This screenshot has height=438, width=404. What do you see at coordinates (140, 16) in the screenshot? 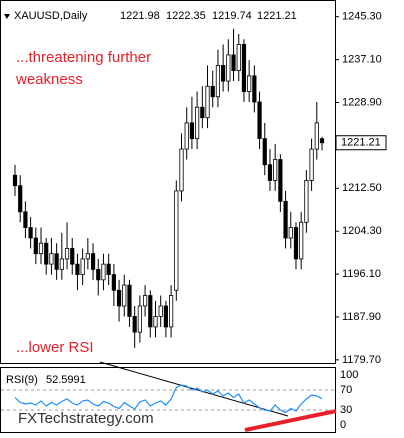
I see `ohlc-open: 1221.98` at bounding box center [140, 16].